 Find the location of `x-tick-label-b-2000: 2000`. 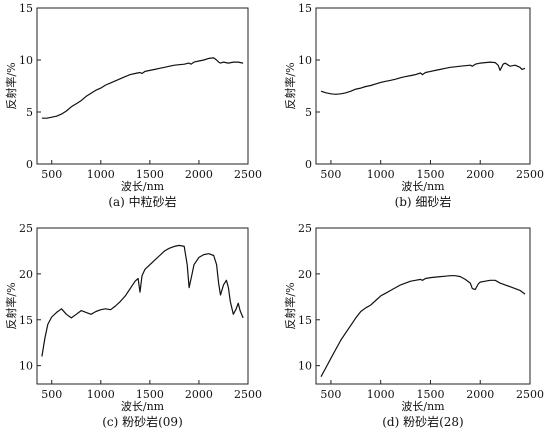

x-tick-label-b-2000: 2000 is located at coordinates (480, 174).